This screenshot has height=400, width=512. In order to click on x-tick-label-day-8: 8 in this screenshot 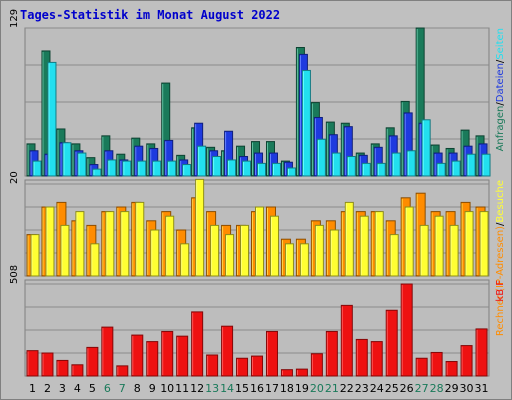, I will do `click(137, 388)`.